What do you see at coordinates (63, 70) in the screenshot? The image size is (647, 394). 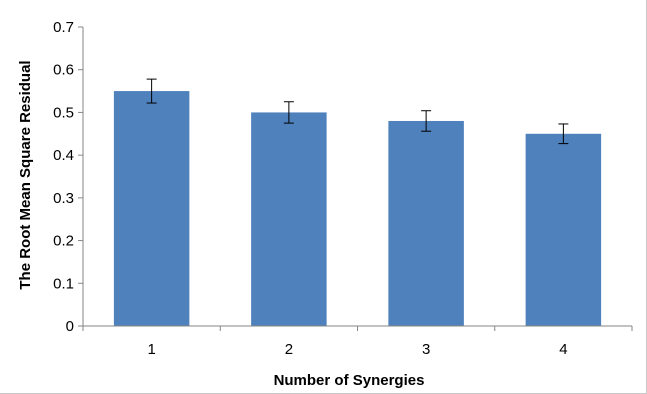 I see `y-tick-label: 0.6` at bounding box center [63, 70].